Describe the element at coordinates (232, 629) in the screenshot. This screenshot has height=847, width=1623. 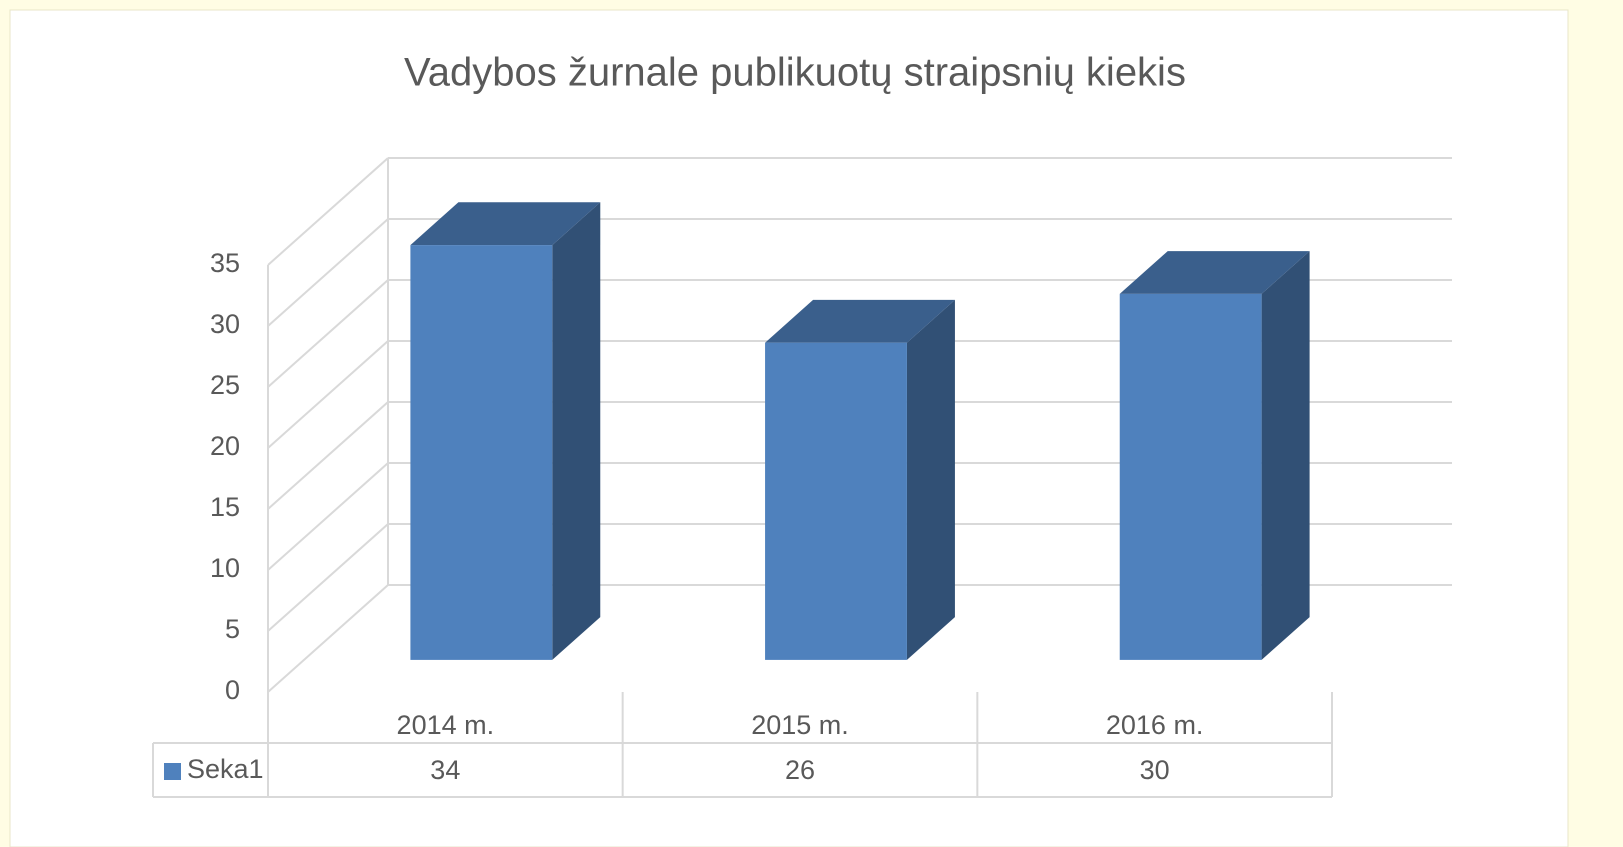
I see `y-tick-label: 5` at that location.